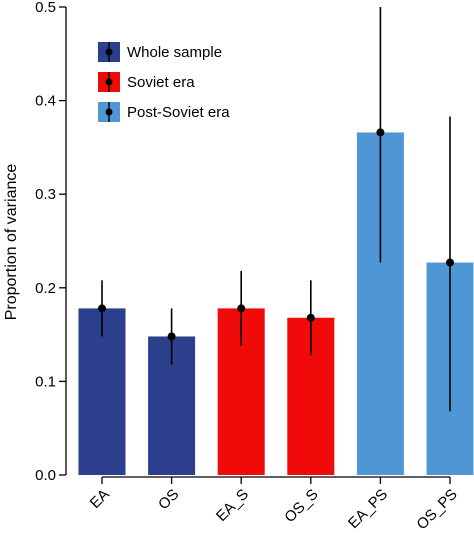  I want to click on x-tick-label: OS, so click(168, 499).